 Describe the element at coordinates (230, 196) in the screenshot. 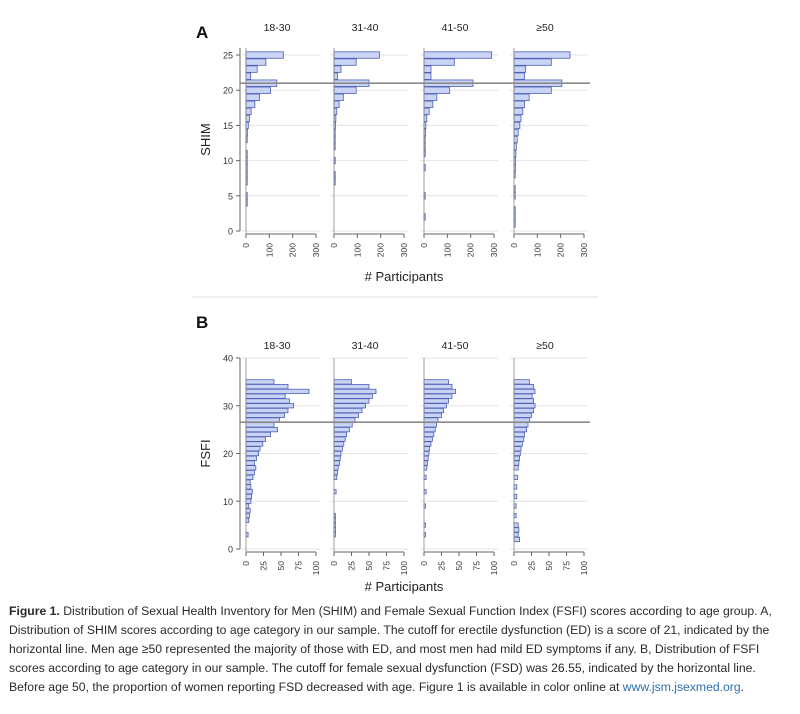

I see `y-tick-label: 5` at that location.